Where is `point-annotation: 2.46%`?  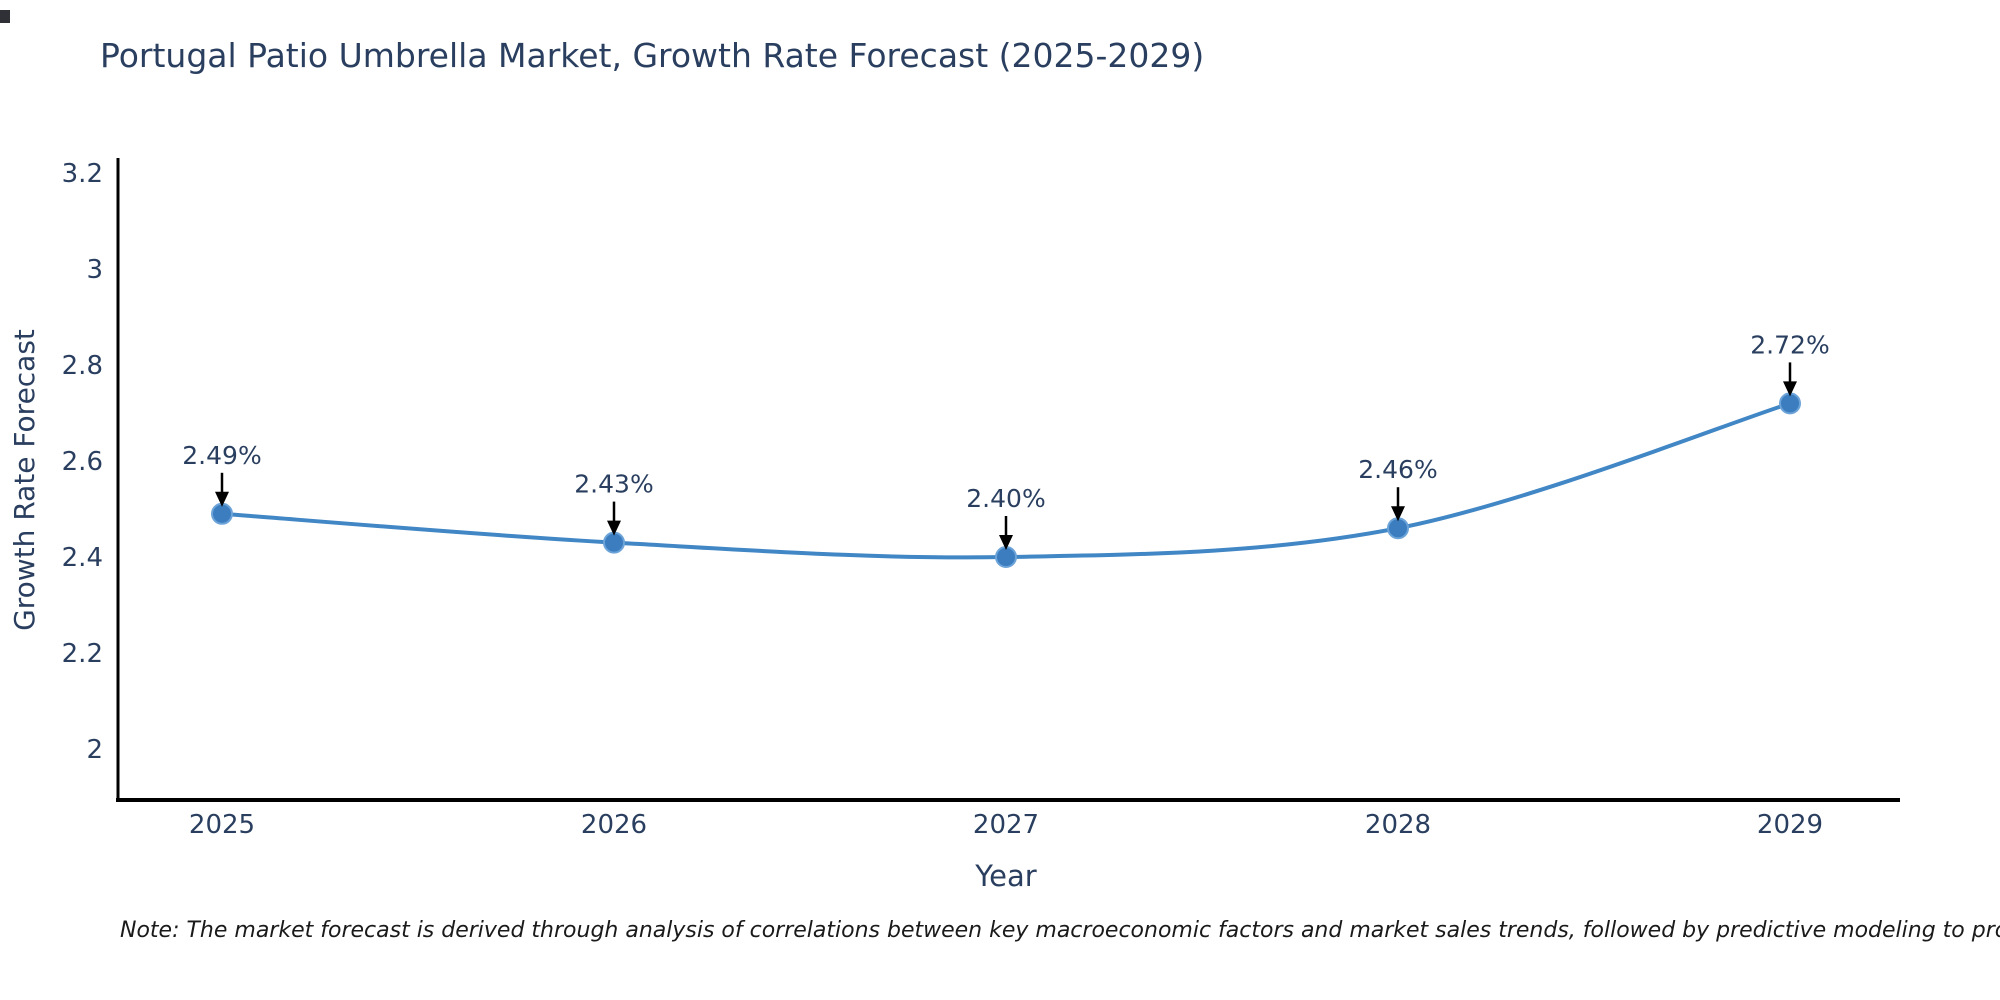
point-annotation: 2.46% is located at coordinates (1397, 469).